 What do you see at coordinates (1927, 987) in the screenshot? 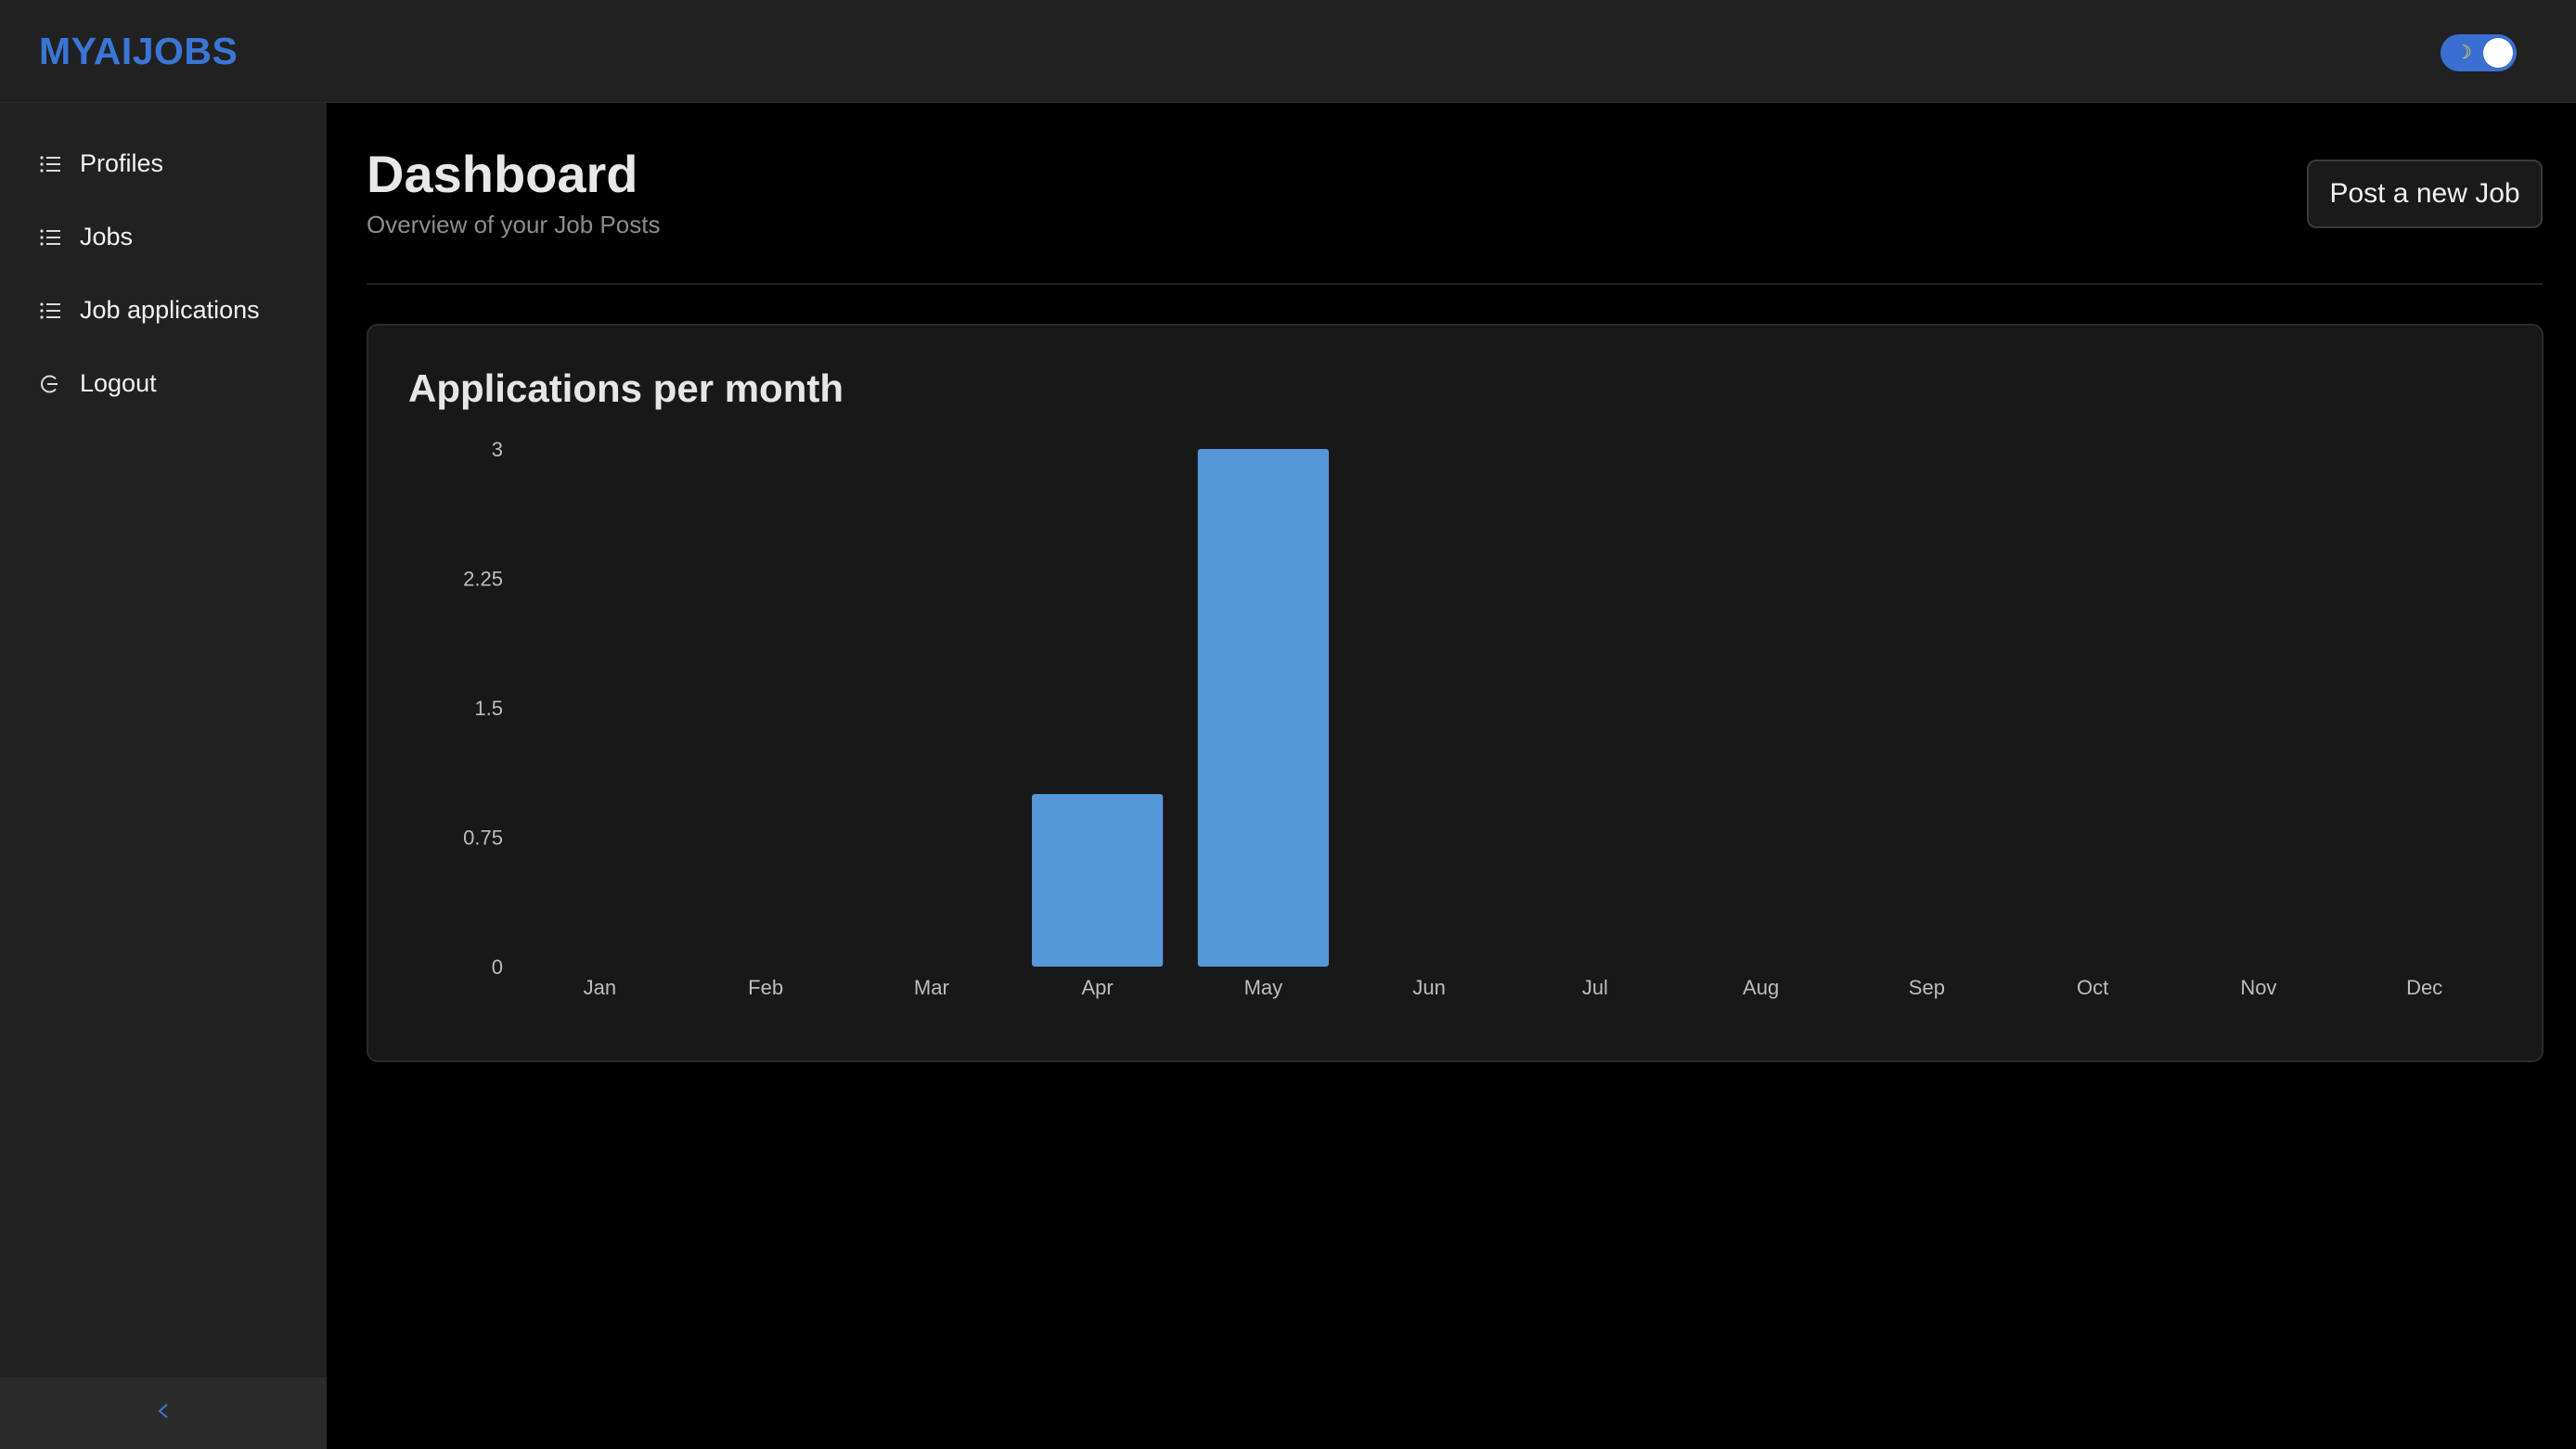
I see `x-tick-label: Sep` at bounding box center [1927, 987].